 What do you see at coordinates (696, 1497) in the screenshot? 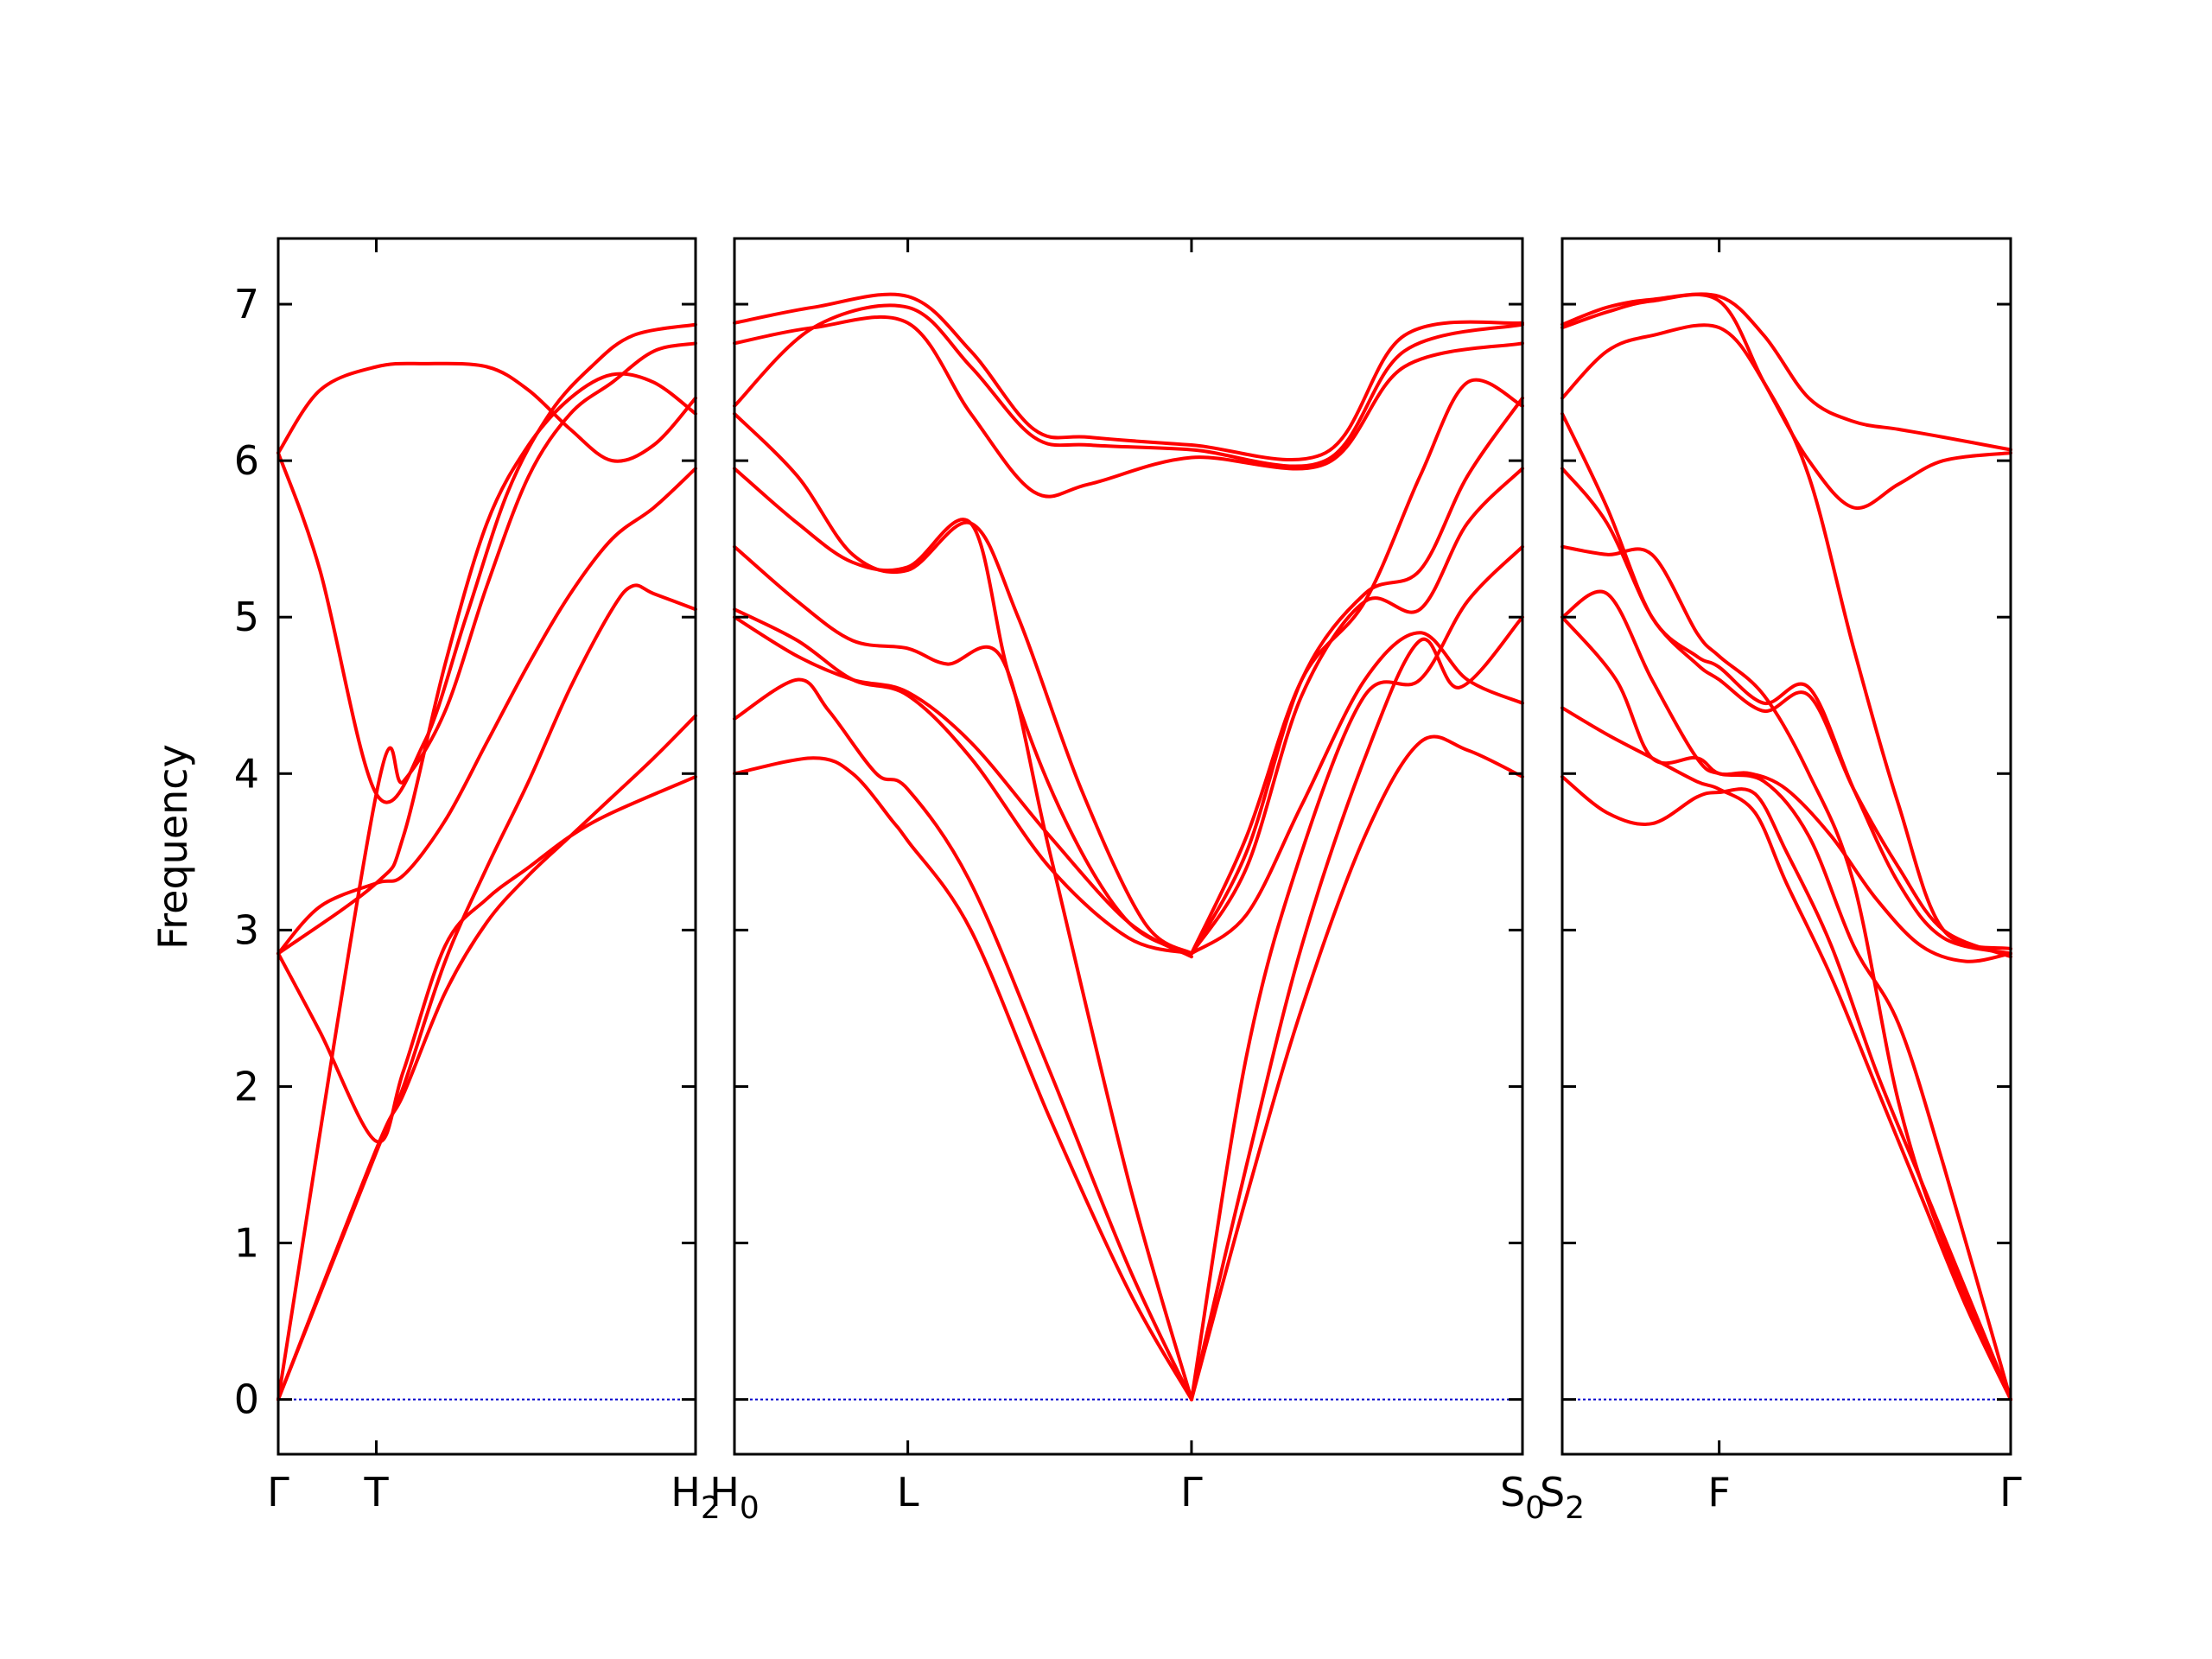
I see `x-tick-label: H2` at bounding box center [696, 1497].